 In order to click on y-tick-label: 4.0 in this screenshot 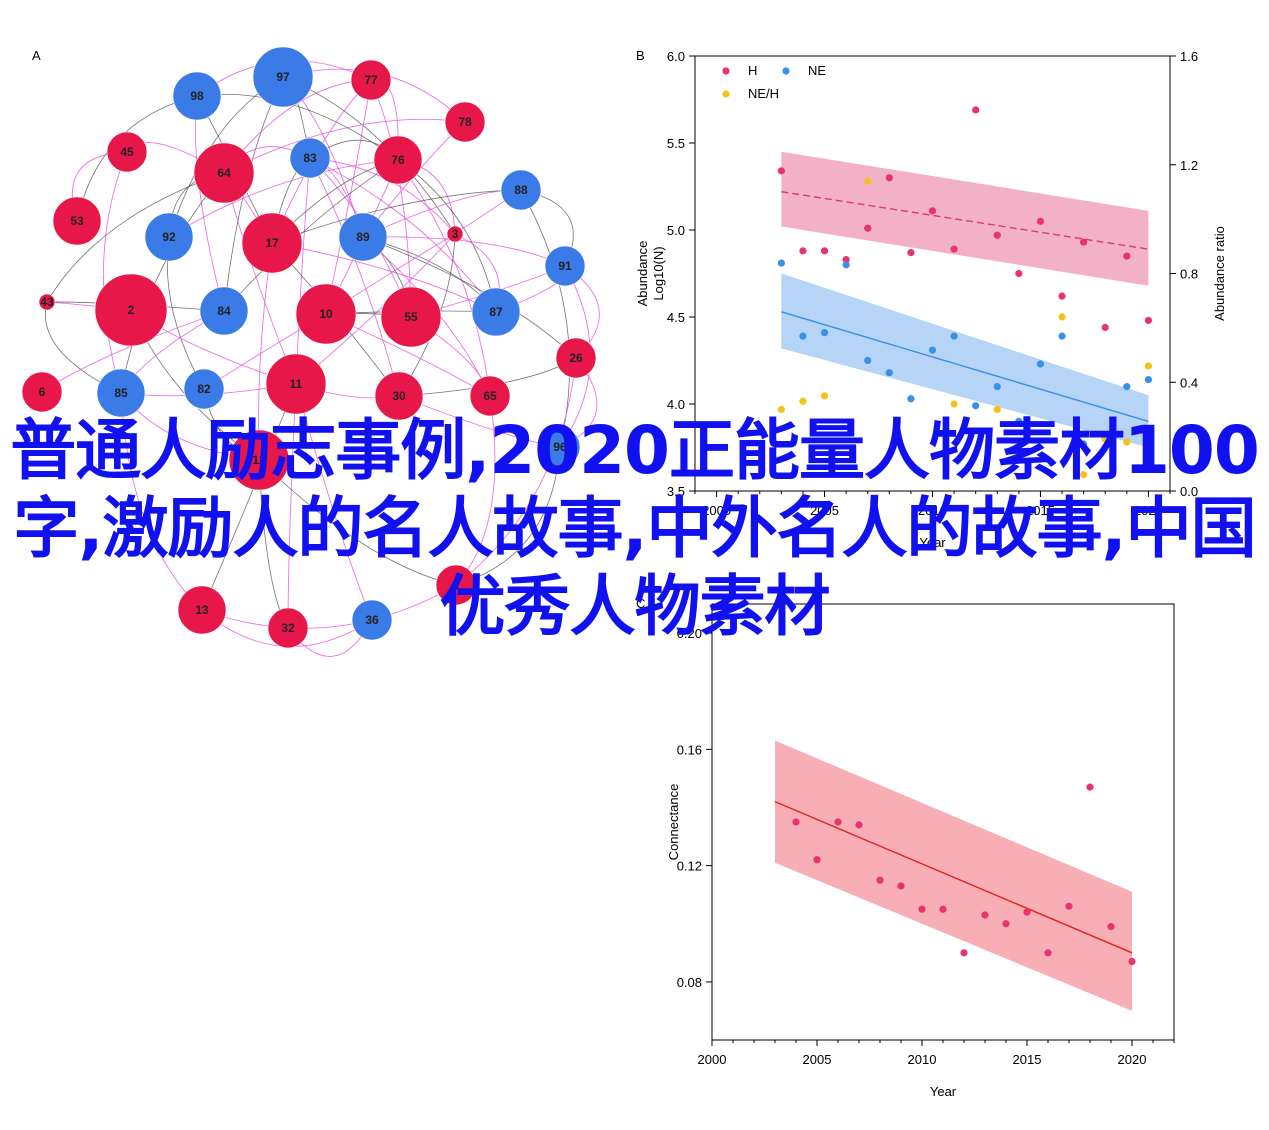, I will do `click(676, 404)`.